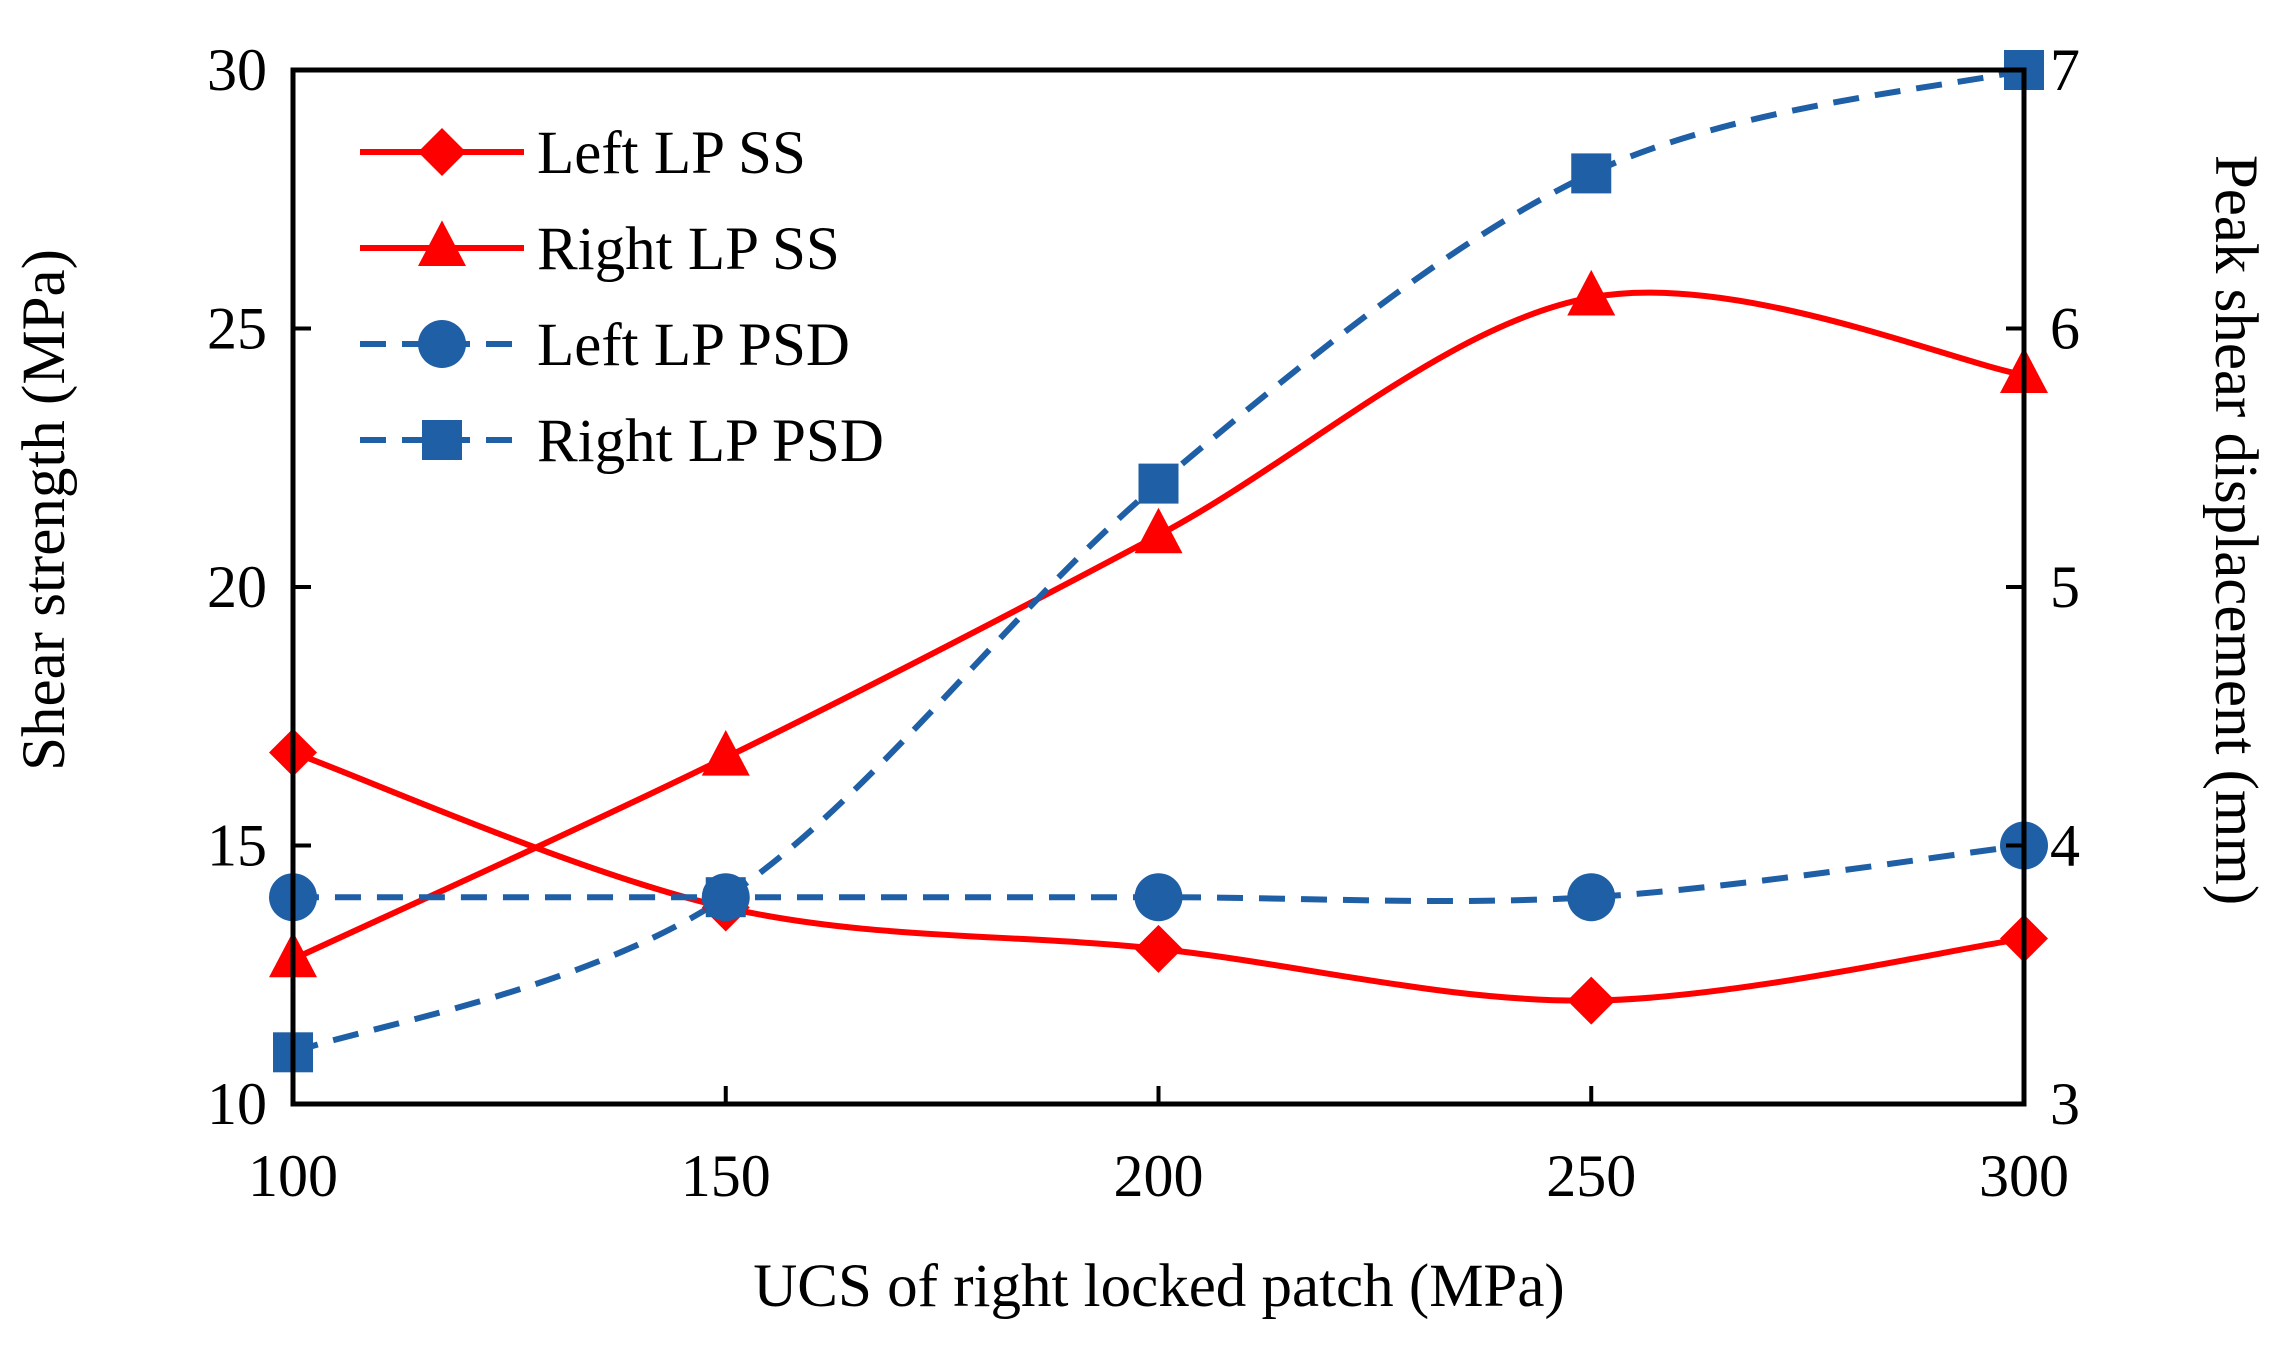  Describe the element at coordinates (693, 345) in the screenshot. I see `legend-label-3: Left LP PSD` at that location.